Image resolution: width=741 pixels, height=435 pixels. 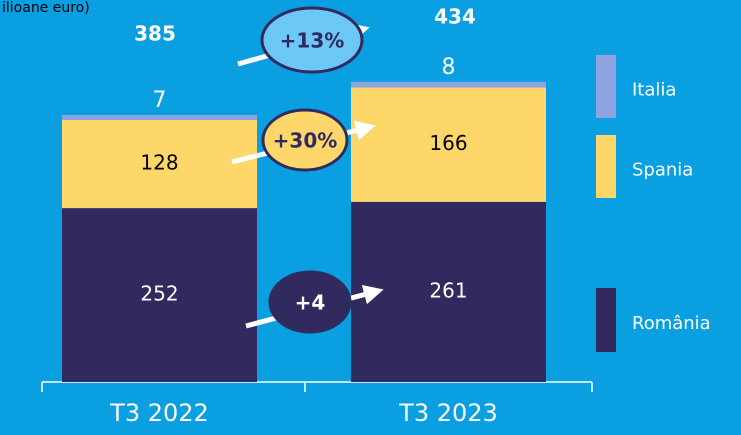 I want to click on legend-label: Italia, so click(x=654, y=90).